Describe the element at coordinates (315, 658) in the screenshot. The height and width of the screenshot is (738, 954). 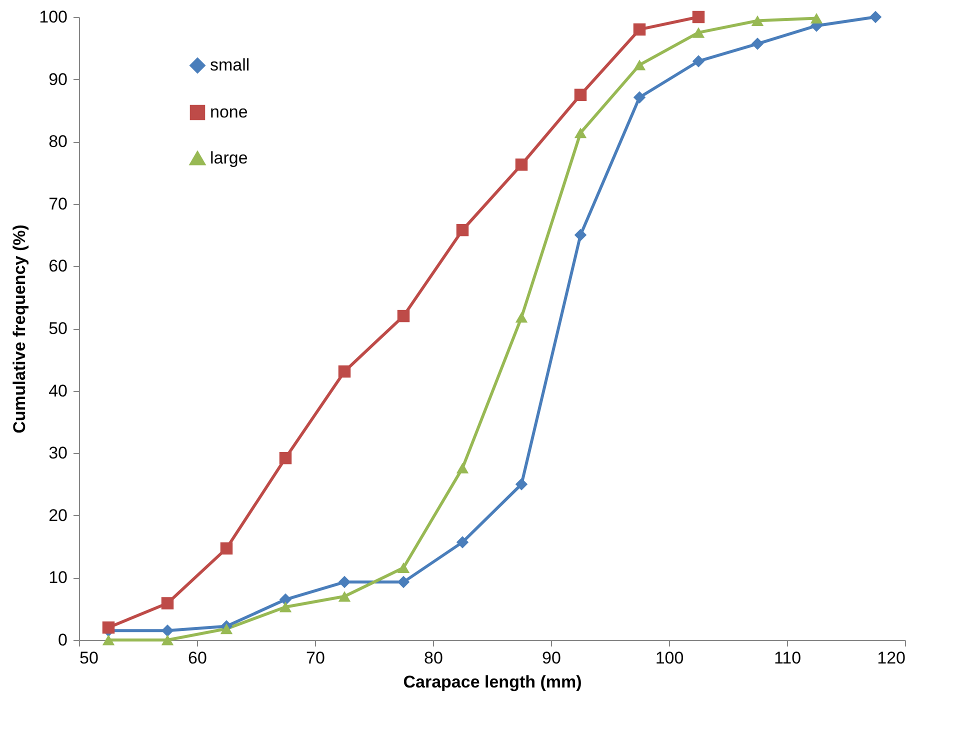
I see `x-tick-label: 70` at that location.